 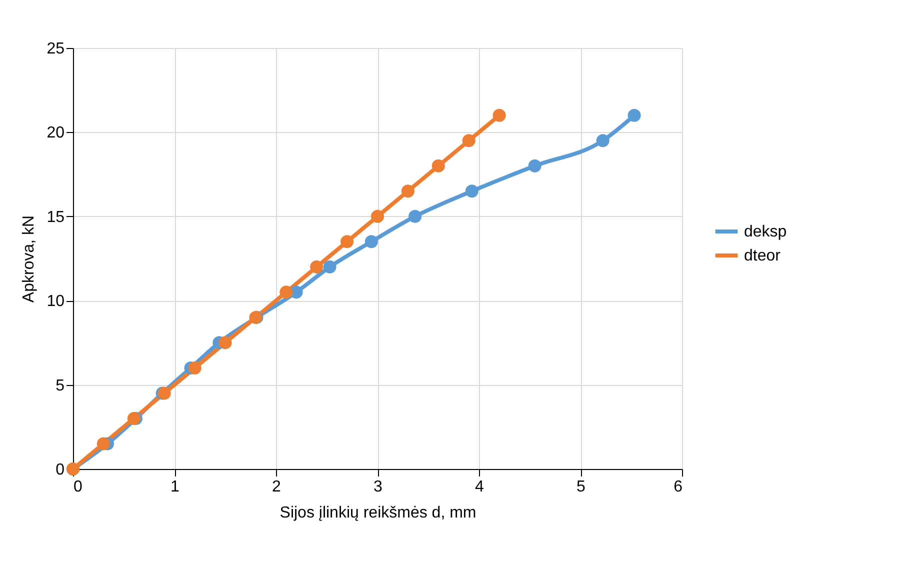 I want to click on x-tick-label: 5, so click(x=581, y=487).